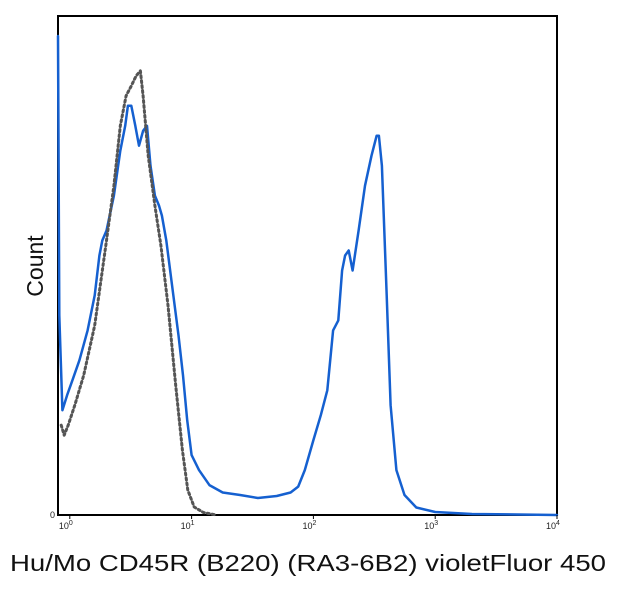  I want to click on x-tick-label: 10³, so click(431, 525).